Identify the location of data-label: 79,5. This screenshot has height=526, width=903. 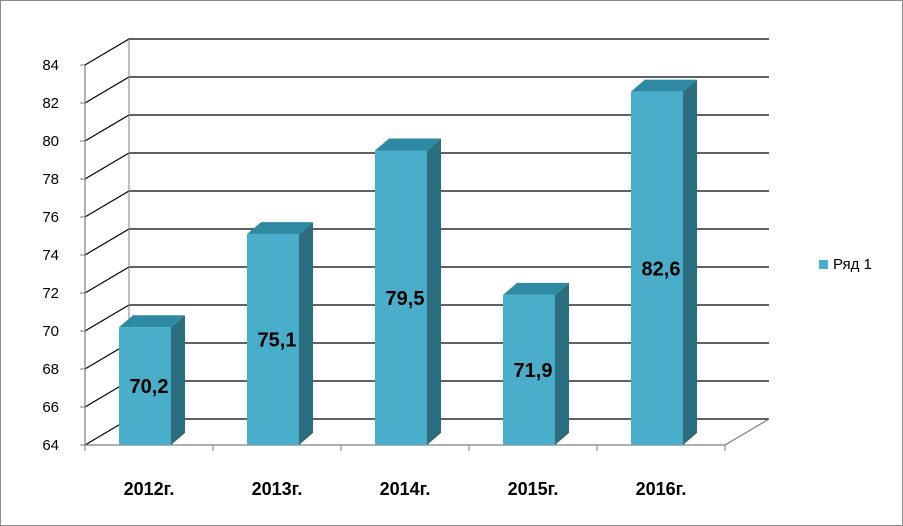
(405, 299).